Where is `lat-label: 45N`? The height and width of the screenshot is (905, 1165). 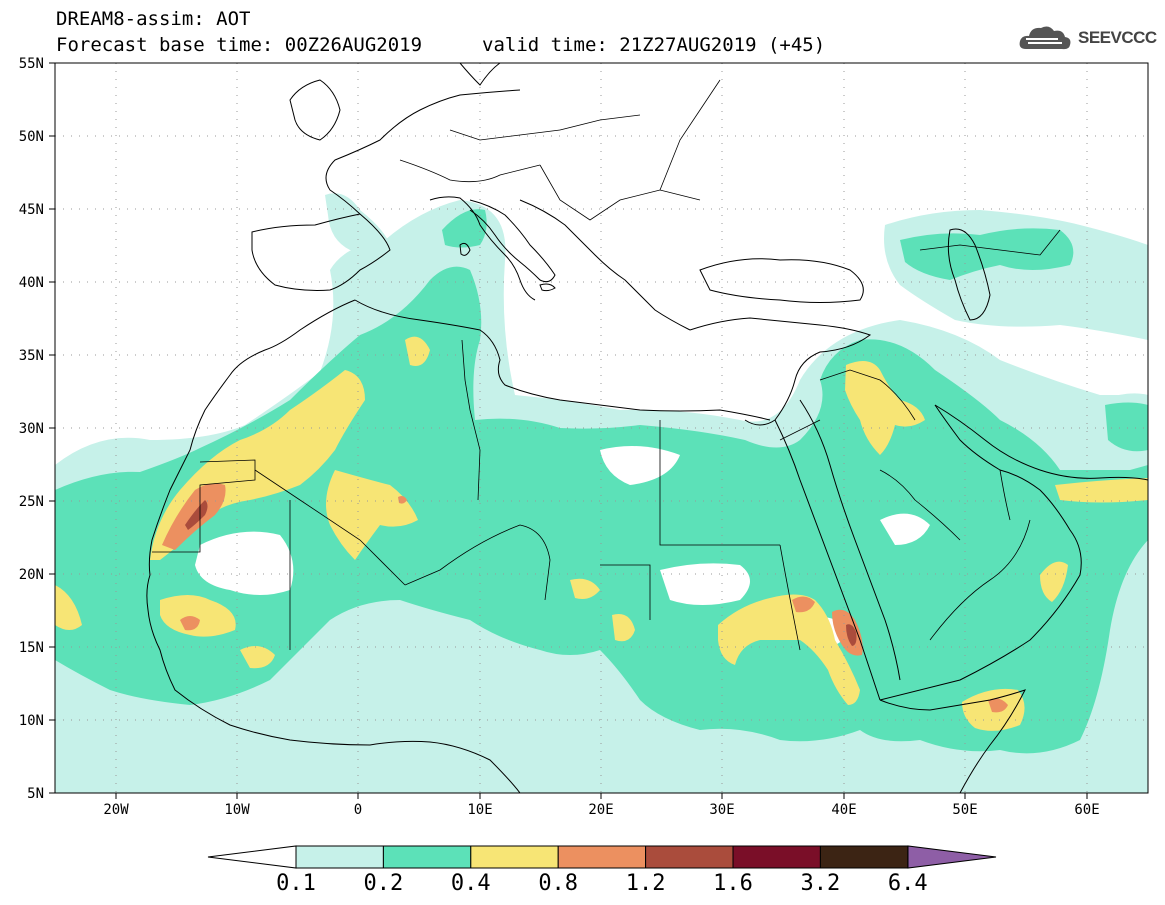 lat-label: 45N is located at coordinates (31, 210).